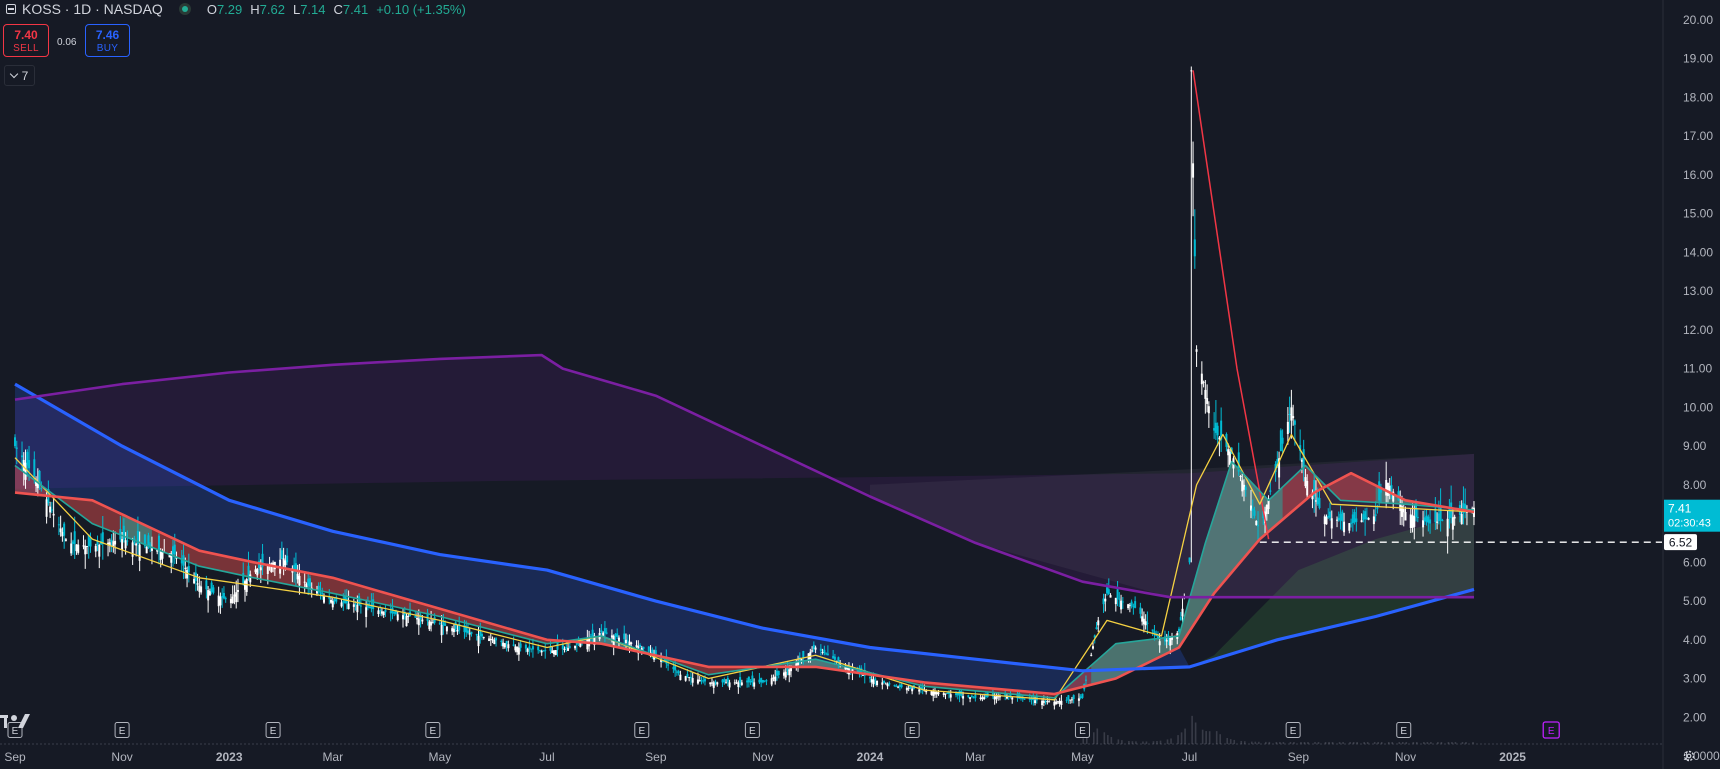 This screenshot has width=1720, height=769. I want to click on buy-button: 7.46 BUY, so click(107, 40).